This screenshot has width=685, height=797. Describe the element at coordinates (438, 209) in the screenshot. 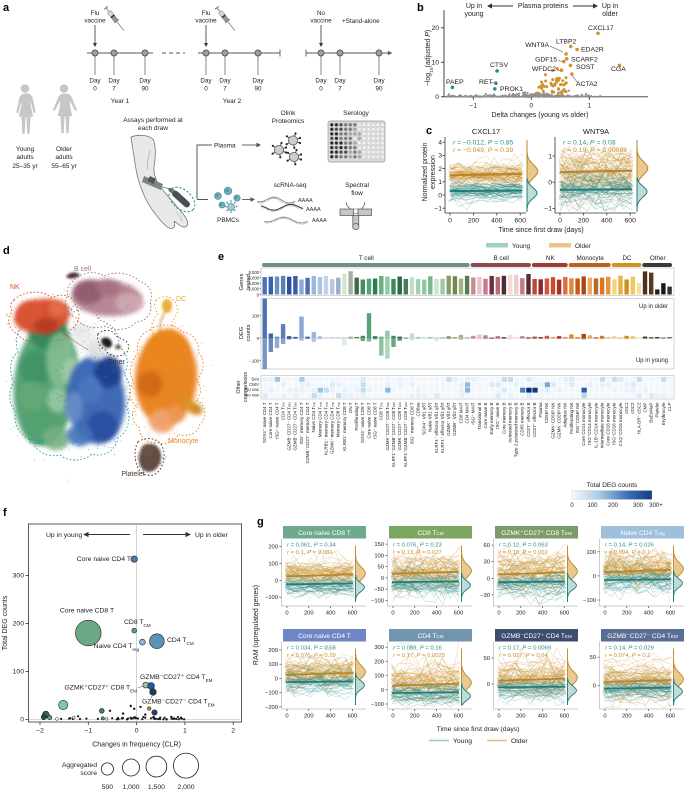

I see `svg-text: −1` at that location.